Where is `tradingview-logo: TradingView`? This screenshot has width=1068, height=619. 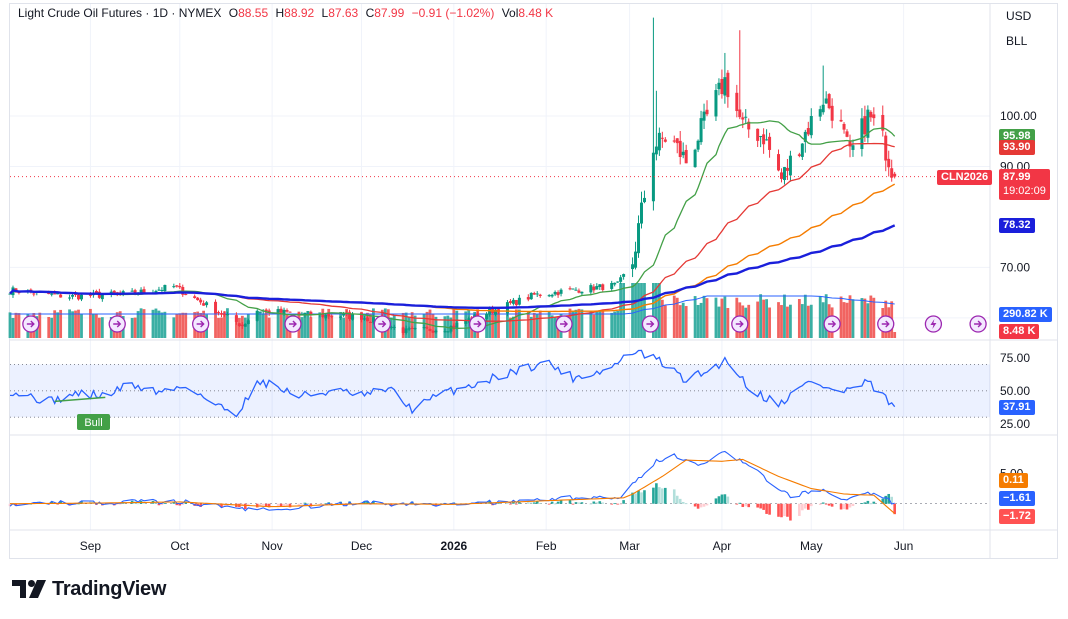 tradingview-logo: TradingView is located at coordinates (89, 589).